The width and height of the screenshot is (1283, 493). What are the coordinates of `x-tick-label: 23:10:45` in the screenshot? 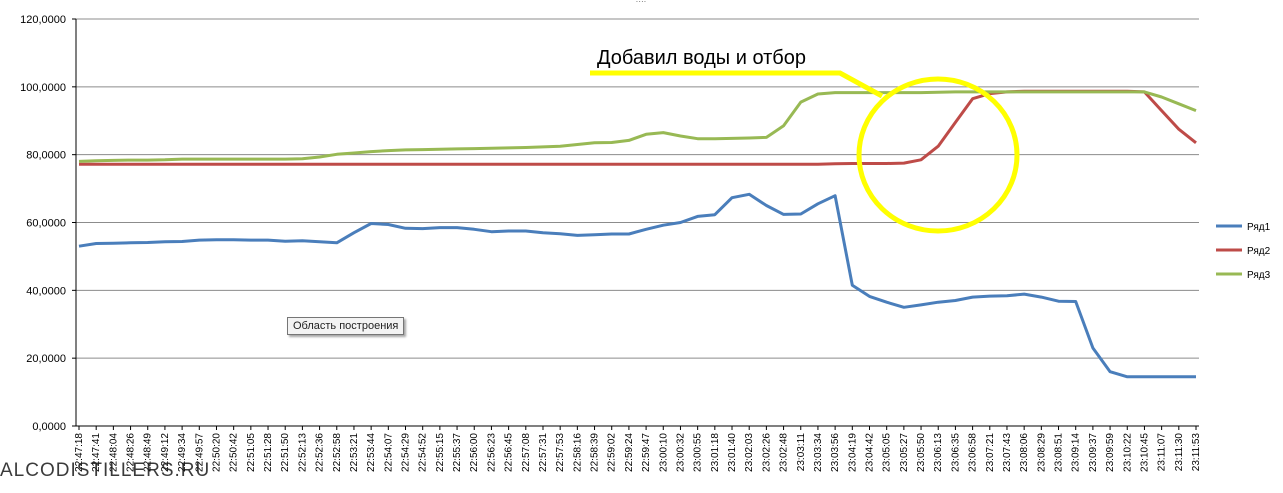 It's located at (1144, 452).